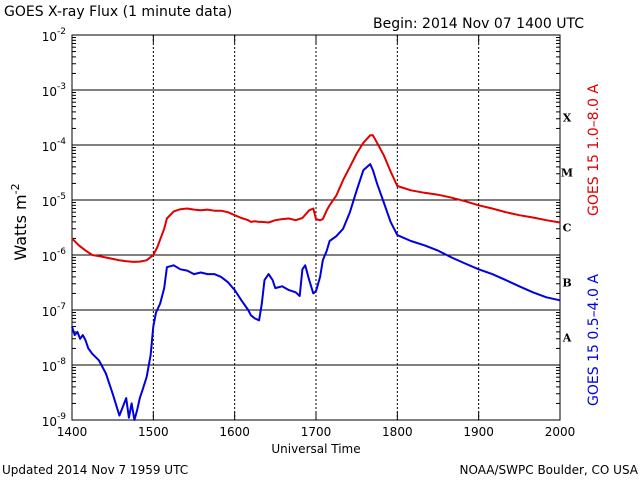 Image resolution: width=640 pixels, height=480 pixels. Describe the element at coordinates (234, 432) in the screenshot. I see `x-tick-label: 1600` at that location.